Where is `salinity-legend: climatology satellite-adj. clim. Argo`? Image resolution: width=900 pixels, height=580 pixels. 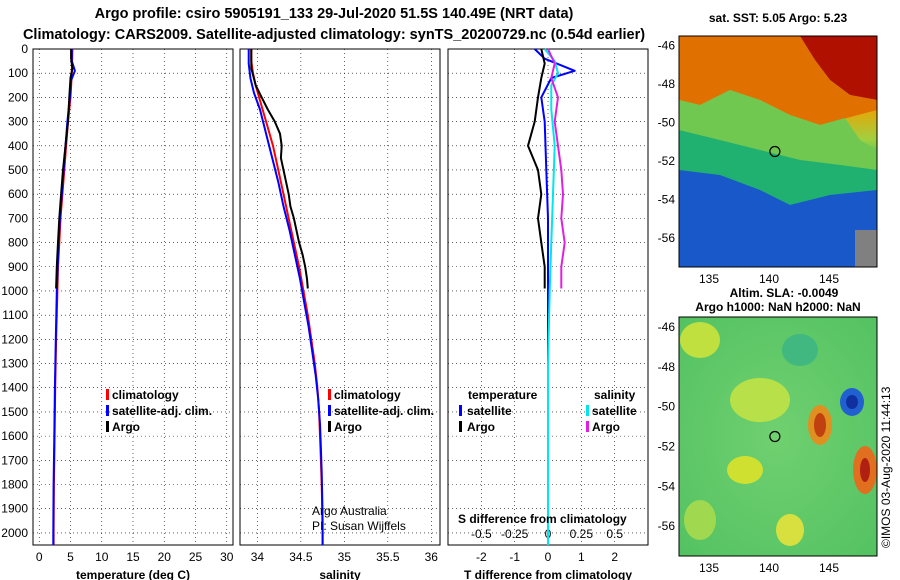 salinity-legend: climatology satellite-adj. clim. Argo is located at coordinates (381, 411).